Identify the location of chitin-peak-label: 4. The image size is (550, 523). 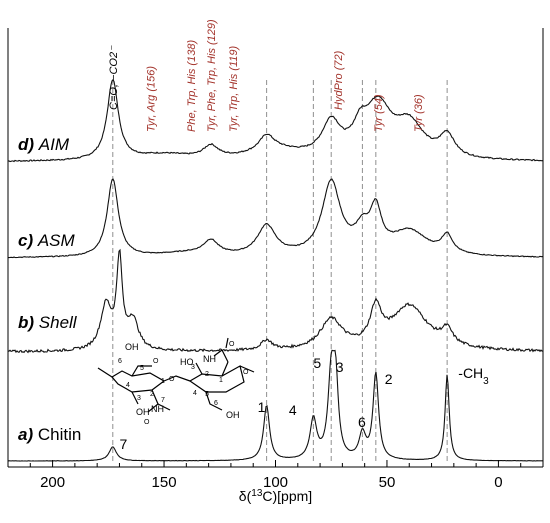
(293, 410).